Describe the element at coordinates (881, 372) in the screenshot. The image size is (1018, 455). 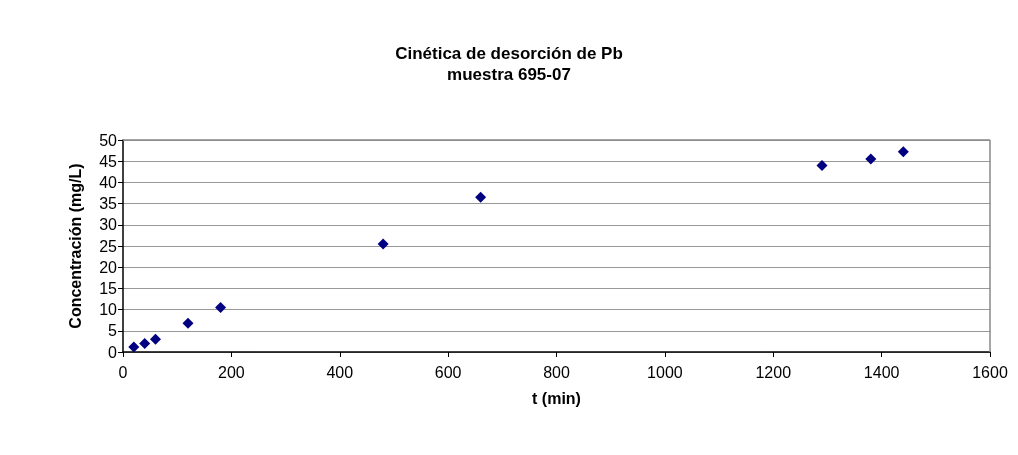
I see `x-tick-label: 1400` at that location.